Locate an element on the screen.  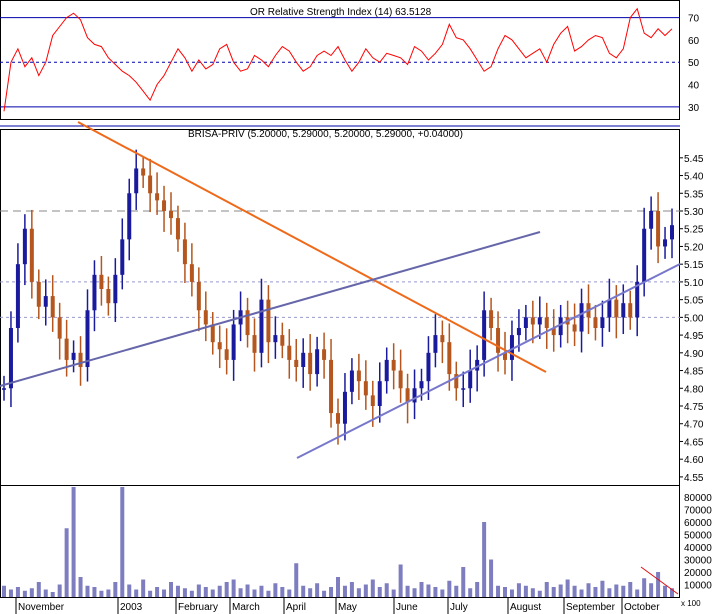
rsi-tick-label: 40 is located at coordinates (694, 86).